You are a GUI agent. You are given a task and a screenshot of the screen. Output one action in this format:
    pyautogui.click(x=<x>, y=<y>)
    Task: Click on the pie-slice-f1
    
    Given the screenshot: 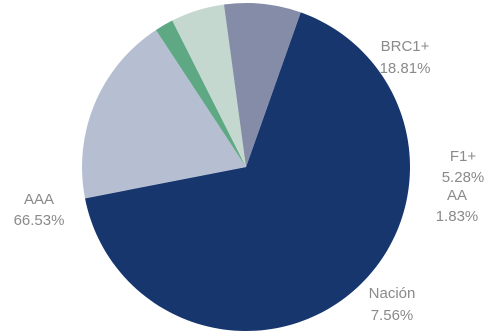 What is the action you would take?
    pyautogui.click(x=200, y=94)
    